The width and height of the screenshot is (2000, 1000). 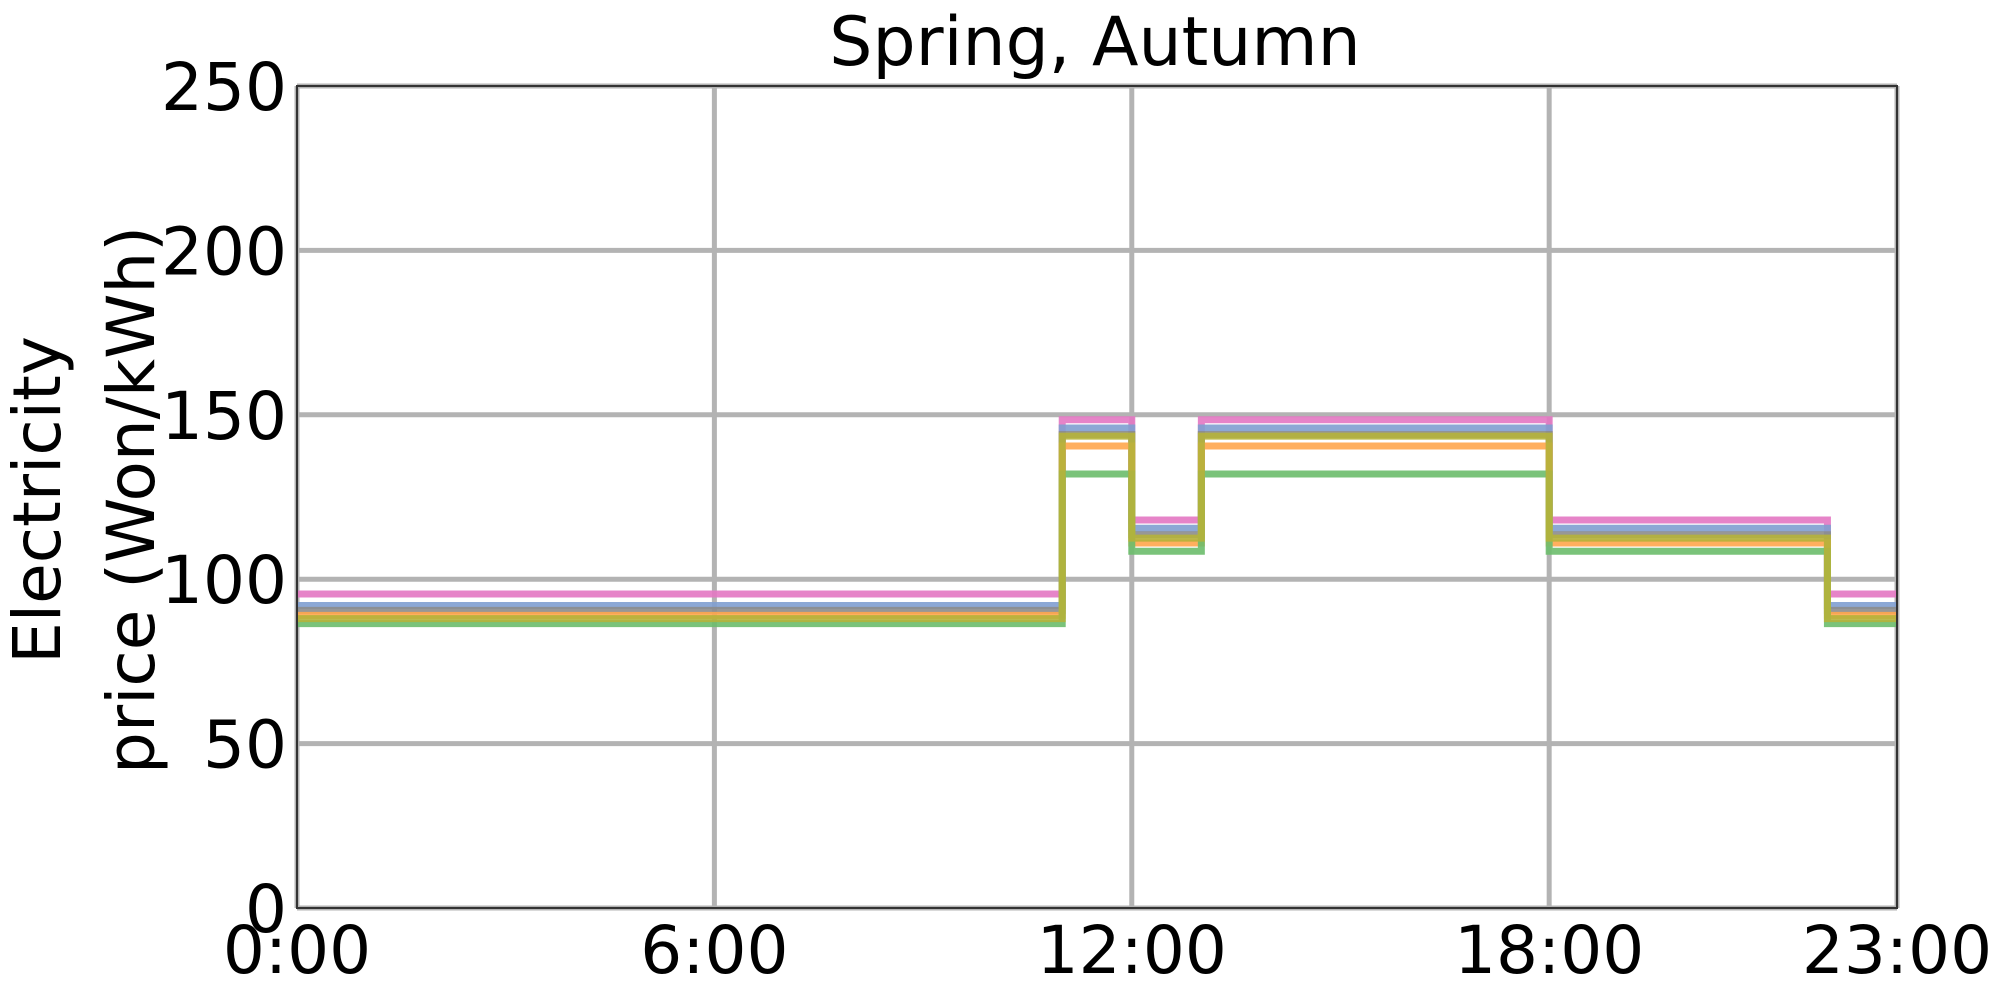 I want to click on y-tick-label-3: 150, so click(x=224, y=416).